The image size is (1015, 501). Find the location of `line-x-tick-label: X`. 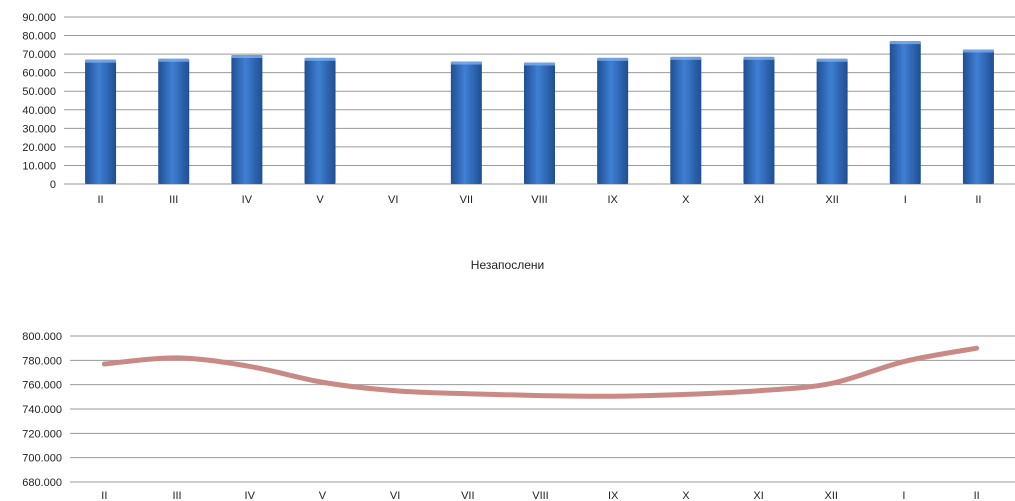

line-x-tick-label: X is located at coordinates (686, 495).